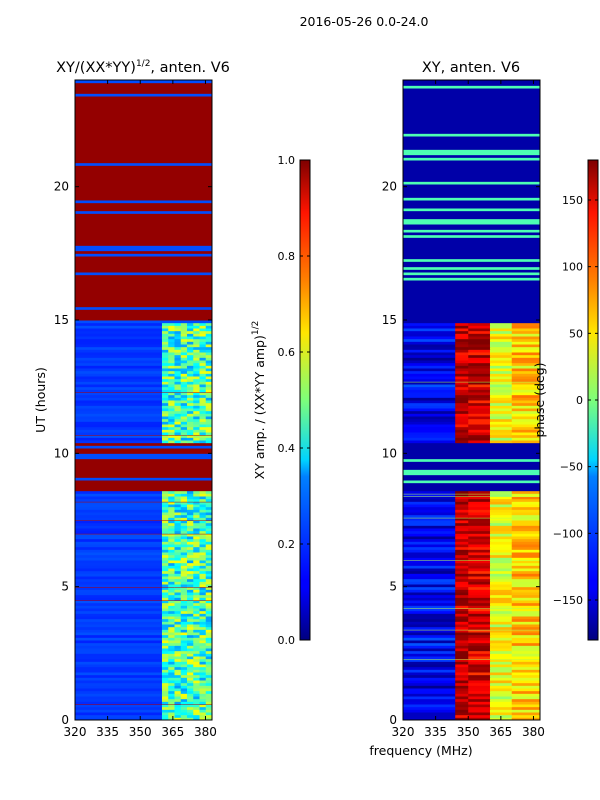 This screenshot has width=600, height=800. I want to click on phase-colorbar-tick-label: 100, so click(572, 267).